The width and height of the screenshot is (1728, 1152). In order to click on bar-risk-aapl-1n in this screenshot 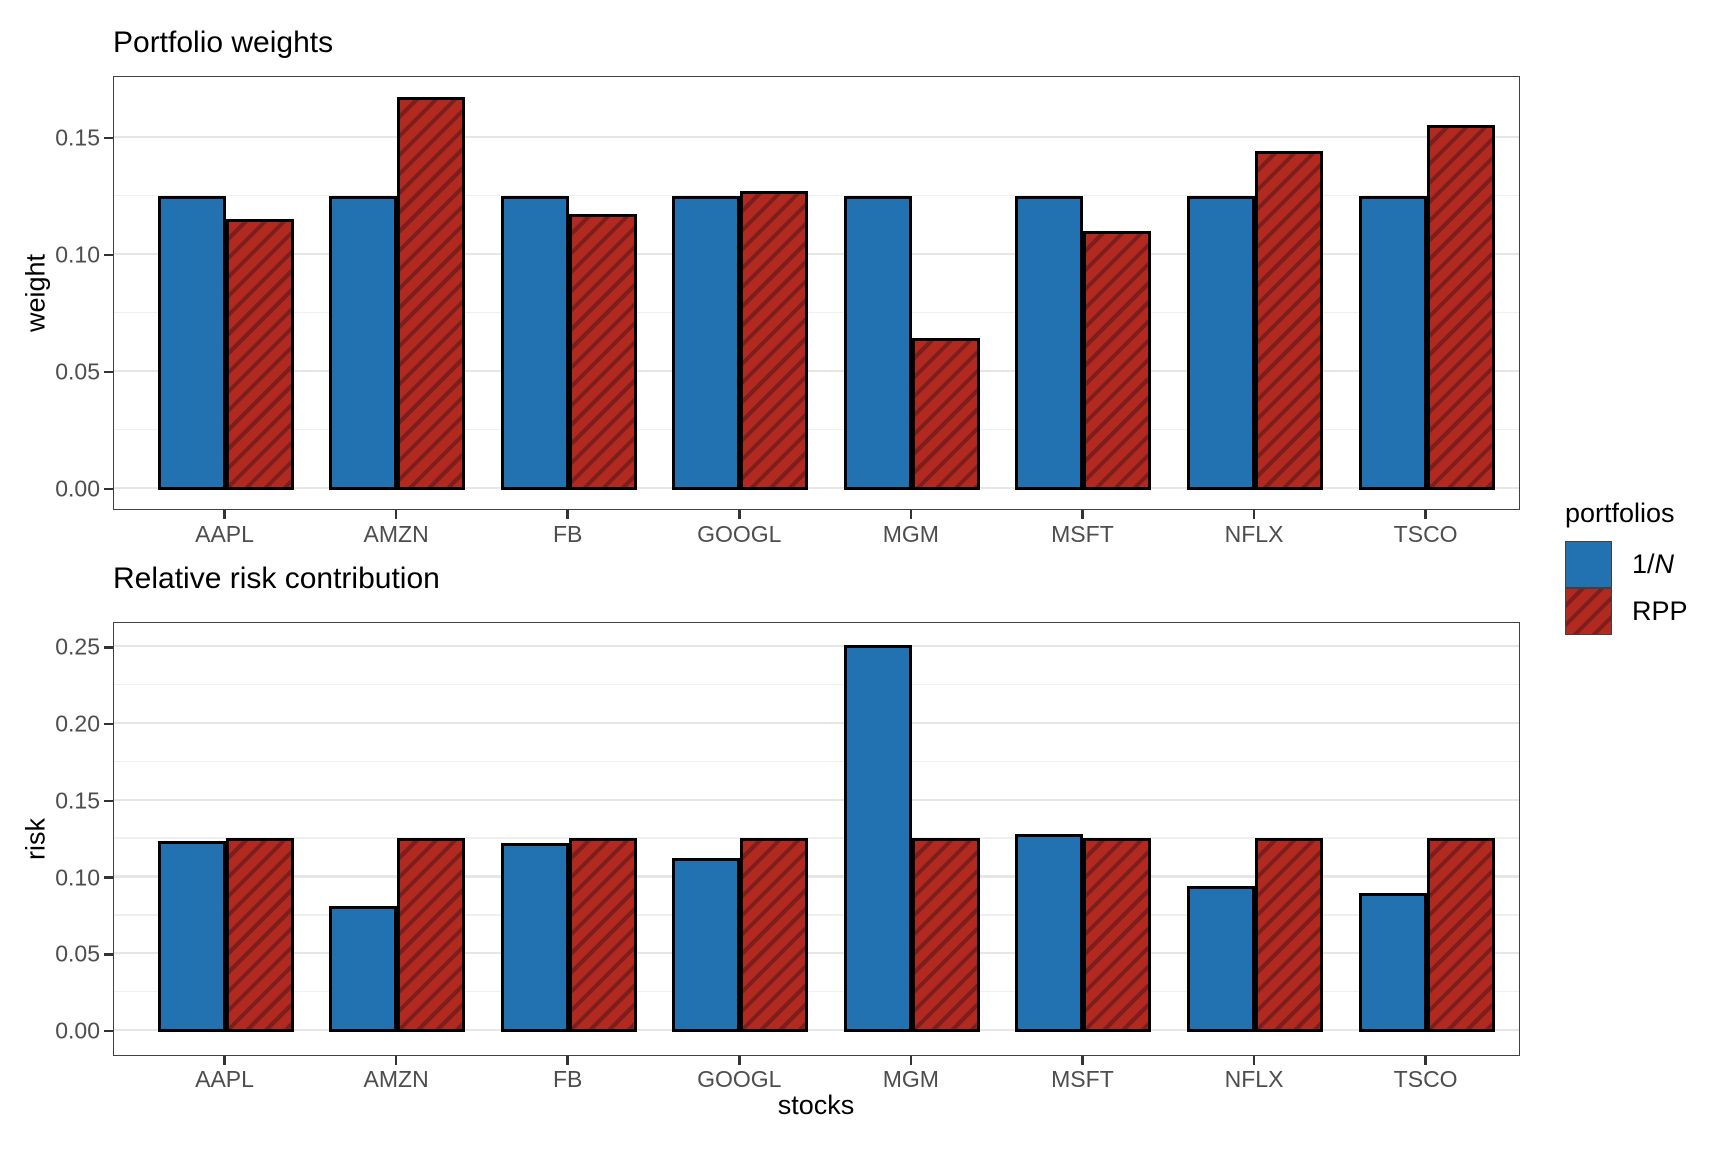, I will do `click(191, 936)`.